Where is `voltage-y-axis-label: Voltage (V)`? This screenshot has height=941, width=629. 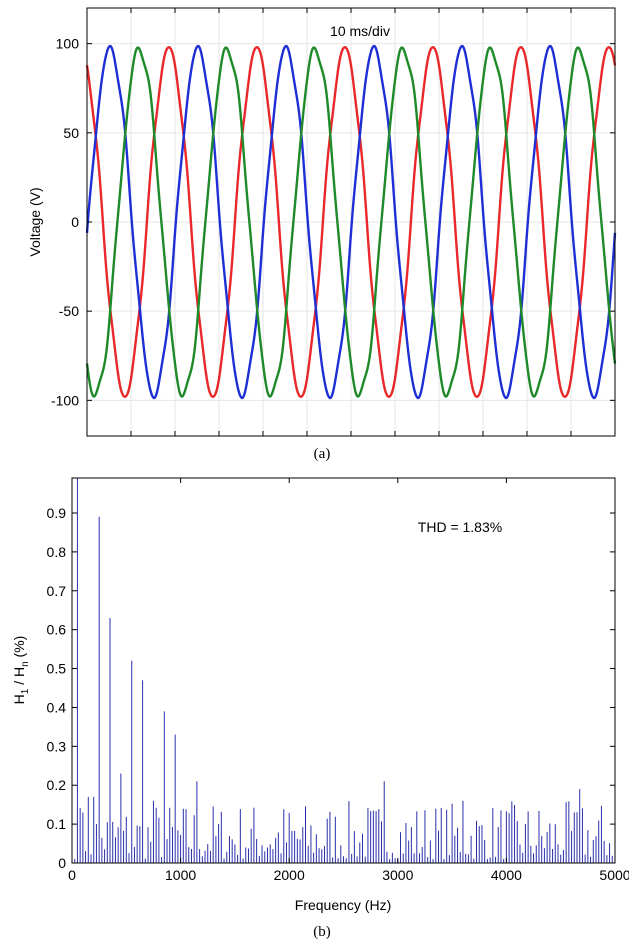 voltage-y-axis-label: Voltage (V) is located at coordinates (35, 221).